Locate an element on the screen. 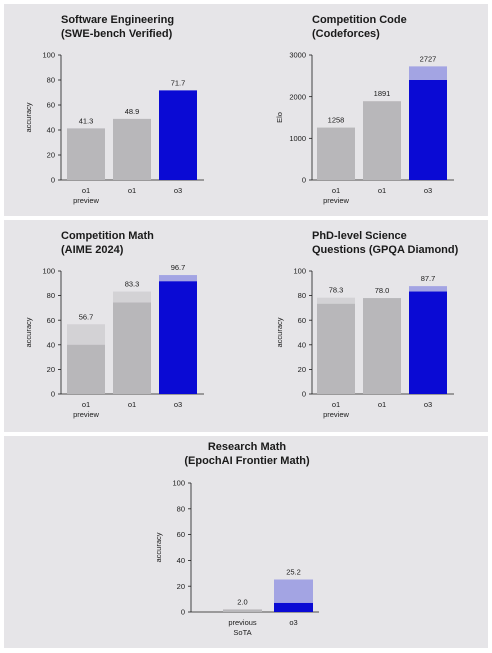  bar-value-label: 1258 is located at coordinates (336, 120).